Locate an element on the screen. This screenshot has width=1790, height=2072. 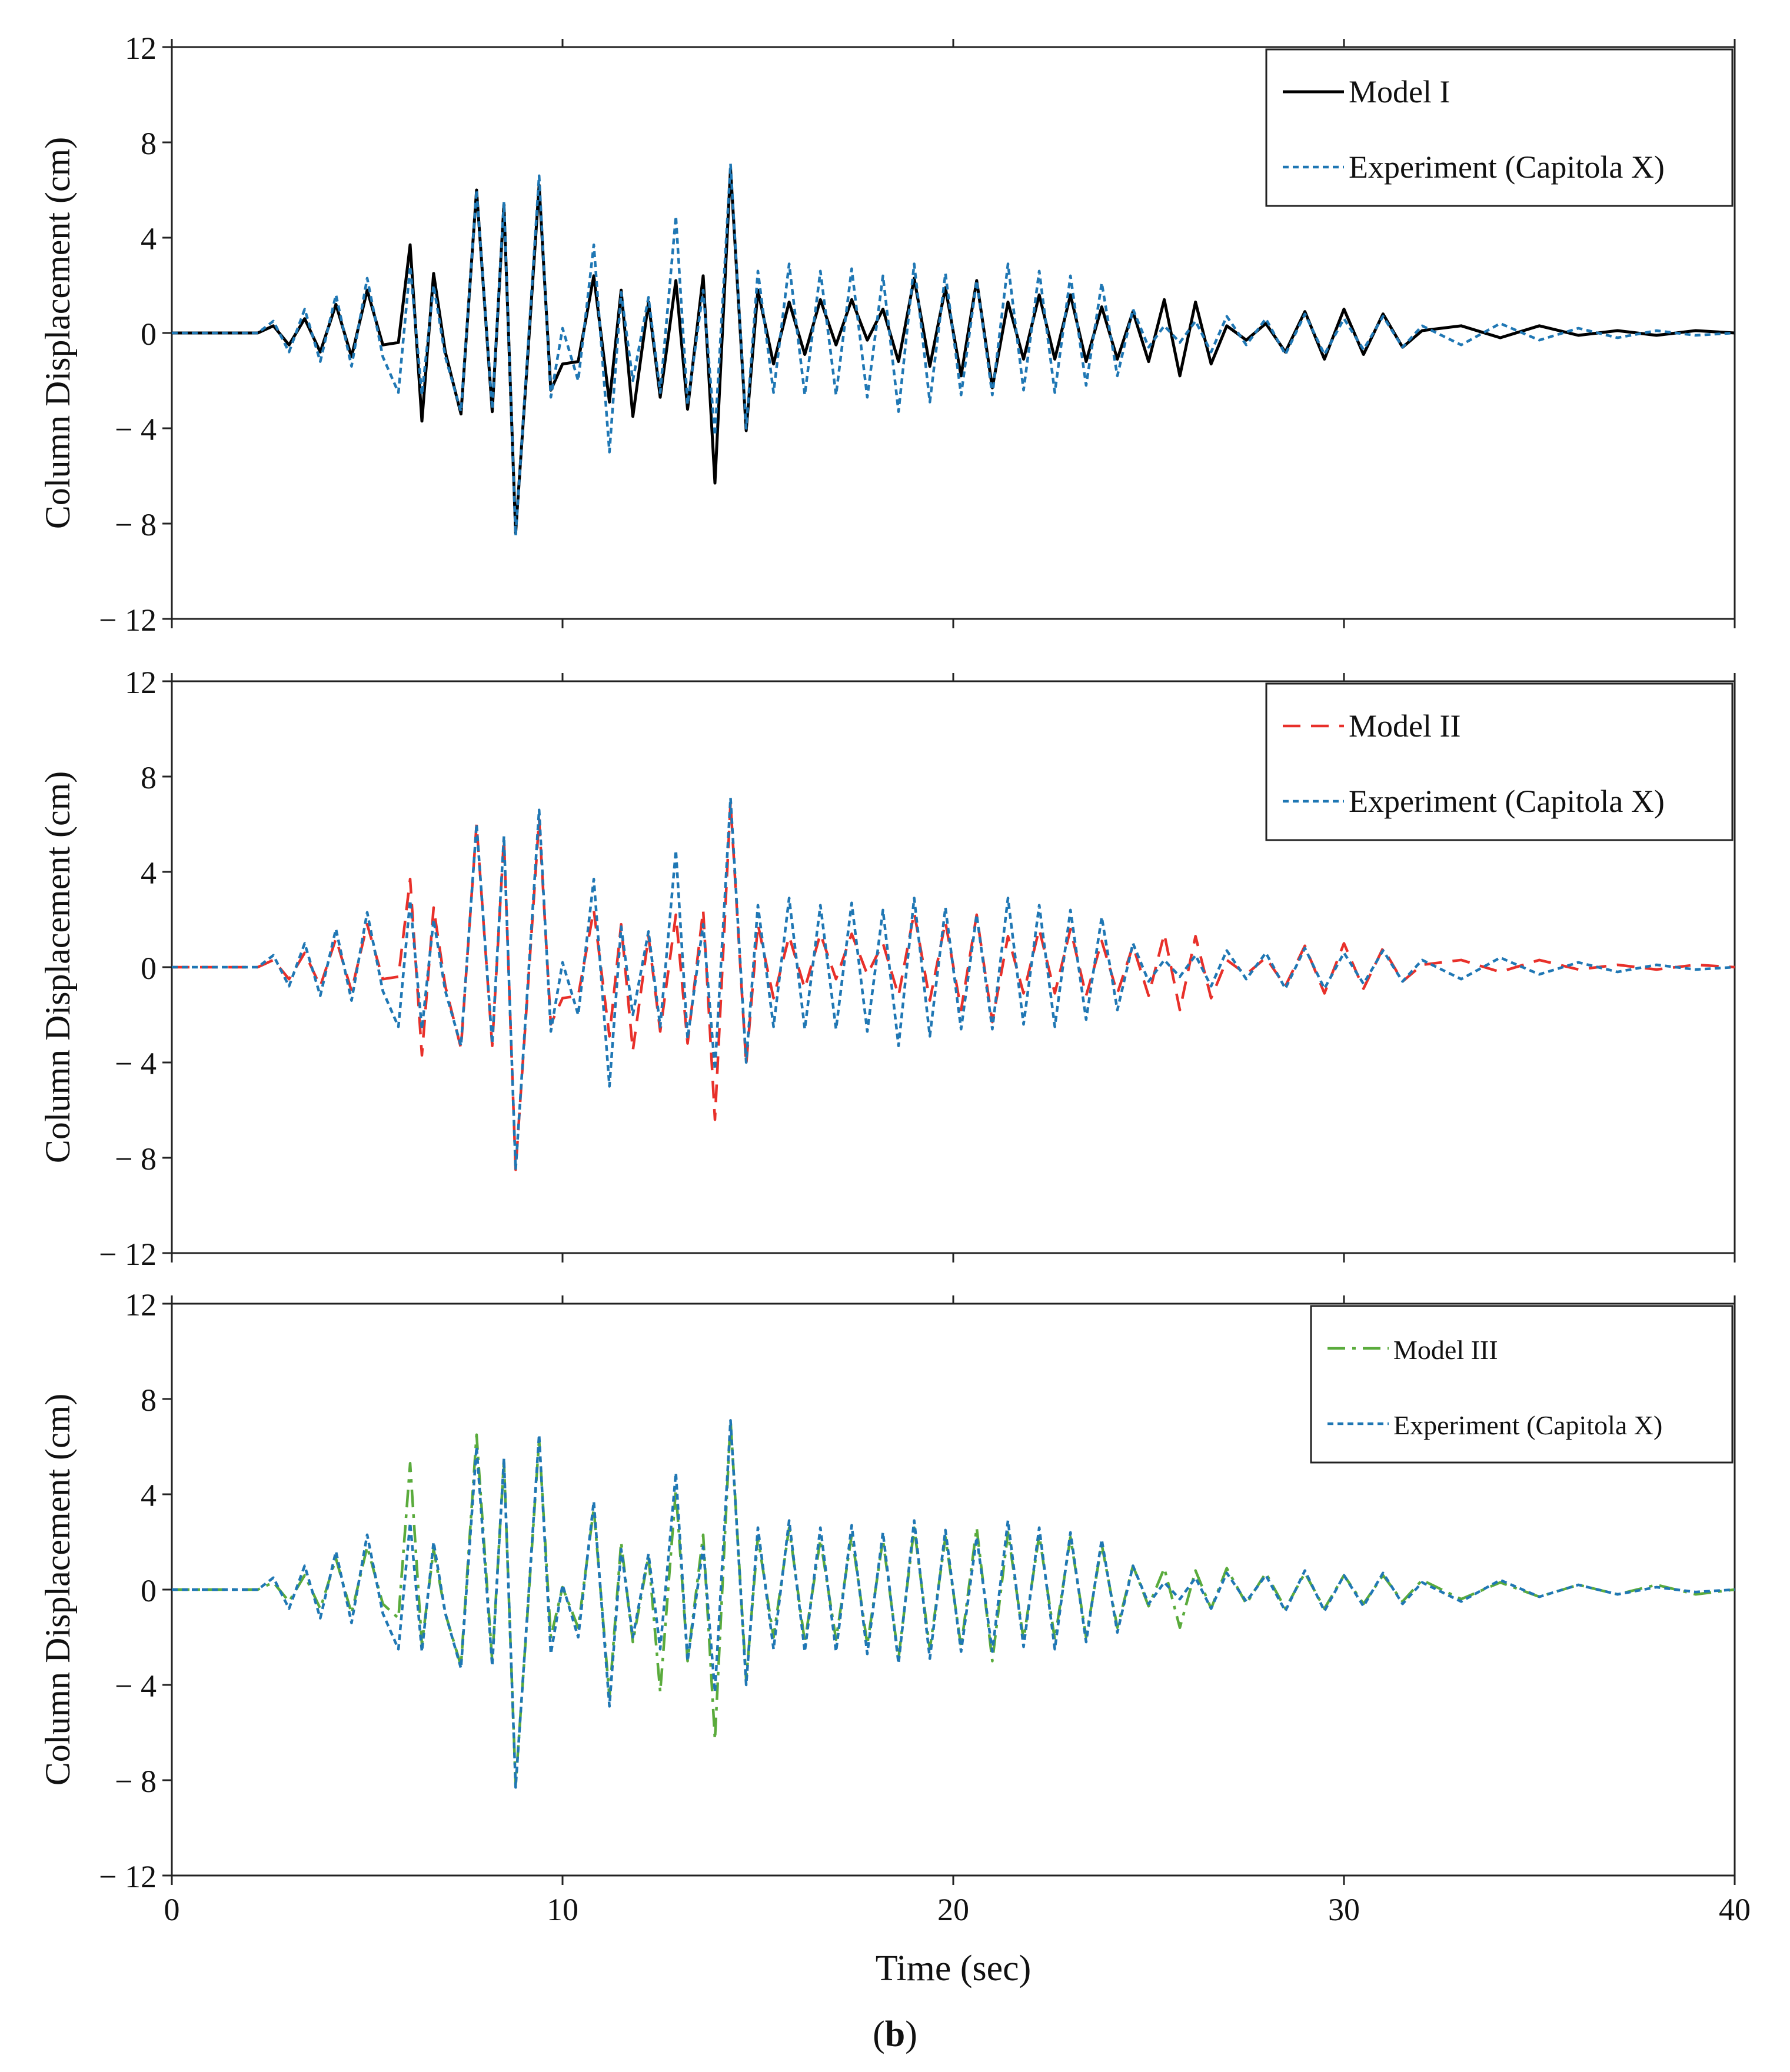
figure-caption: (b) is located at coordinates (895, 2034).